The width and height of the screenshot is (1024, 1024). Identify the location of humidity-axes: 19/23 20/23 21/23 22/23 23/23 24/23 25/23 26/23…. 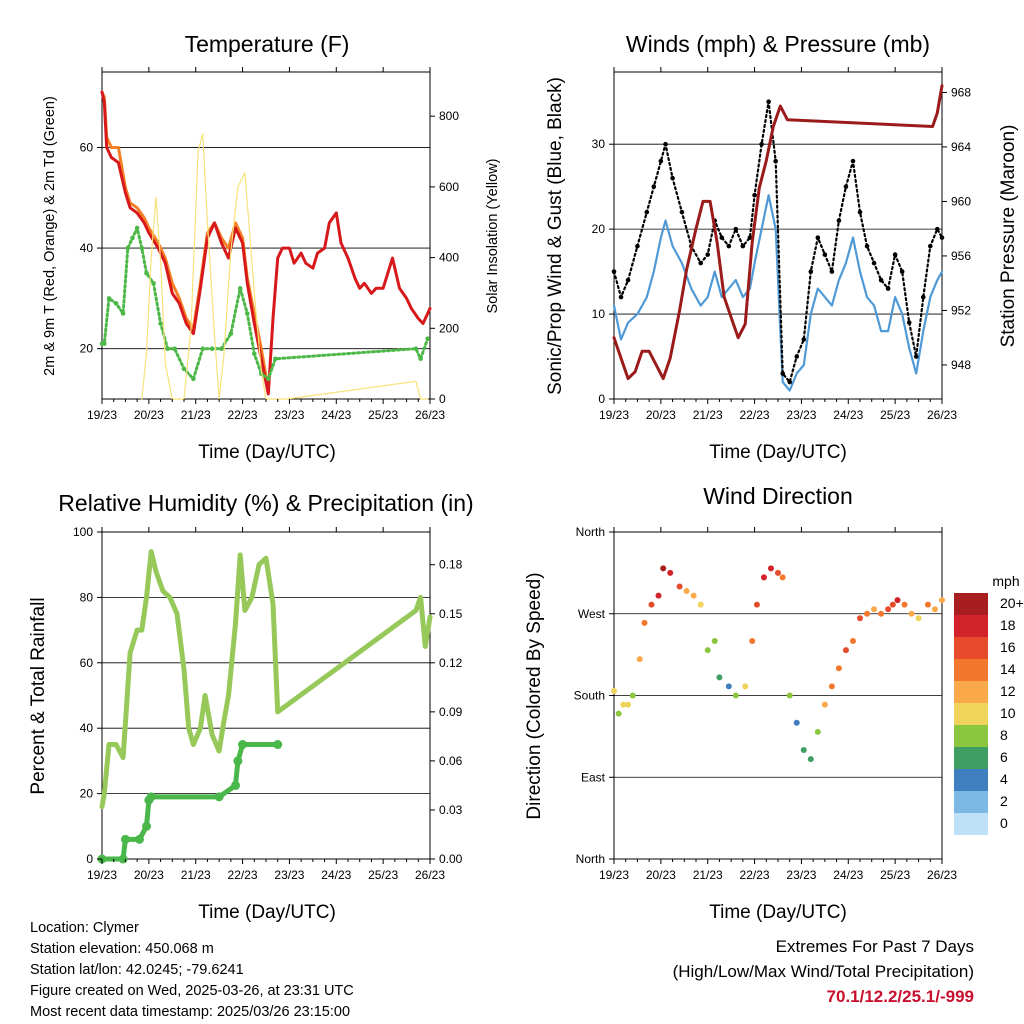
(268, 703).